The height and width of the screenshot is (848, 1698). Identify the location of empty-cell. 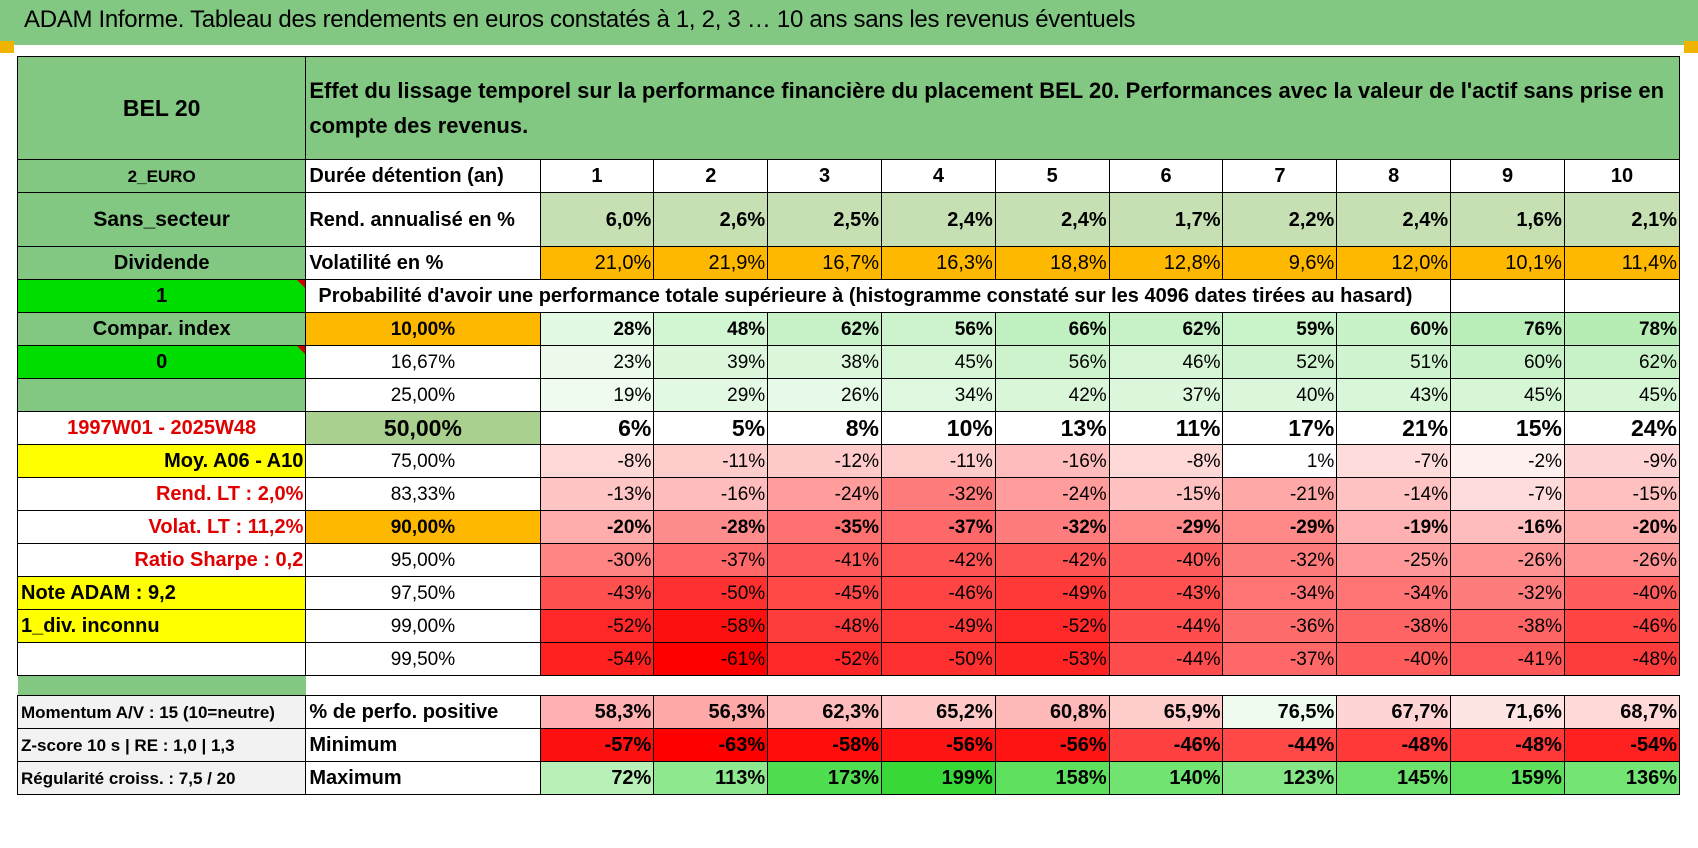
(1507, 296).